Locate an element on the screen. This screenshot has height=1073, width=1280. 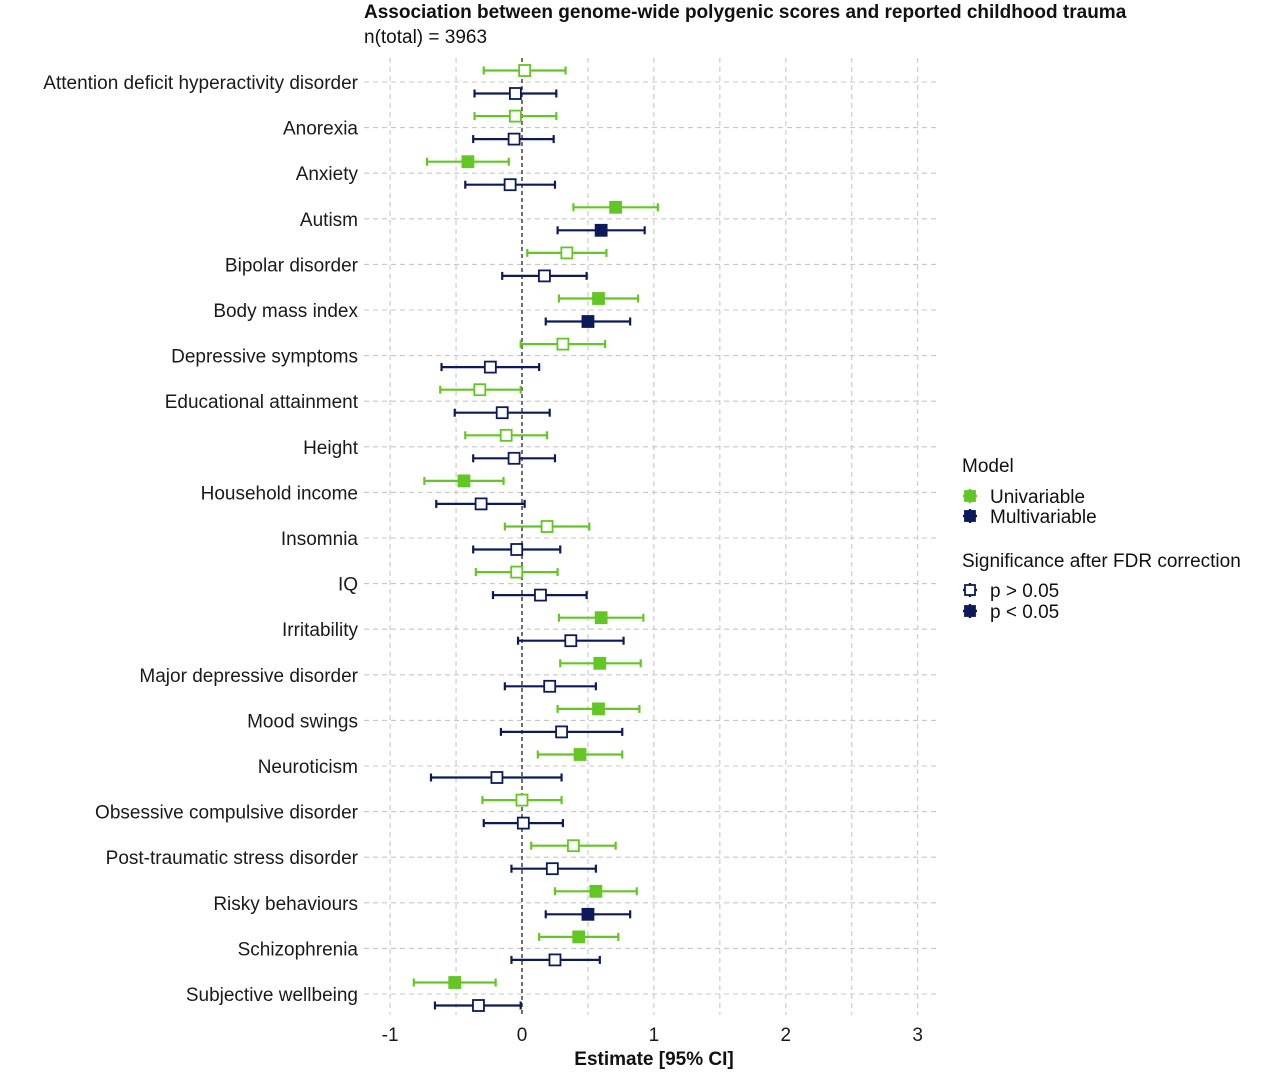
legend-univariable-label: Univariable is located at coordinates (1037, 497).